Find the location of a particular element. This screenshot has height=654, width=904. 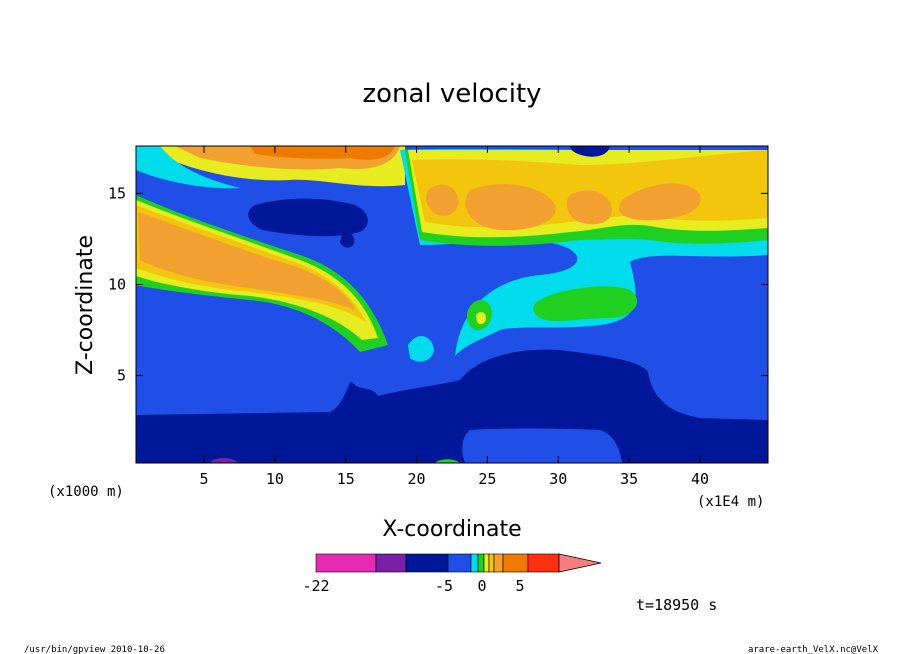

negative-lower-lobe is located at coordinates (542, 445).